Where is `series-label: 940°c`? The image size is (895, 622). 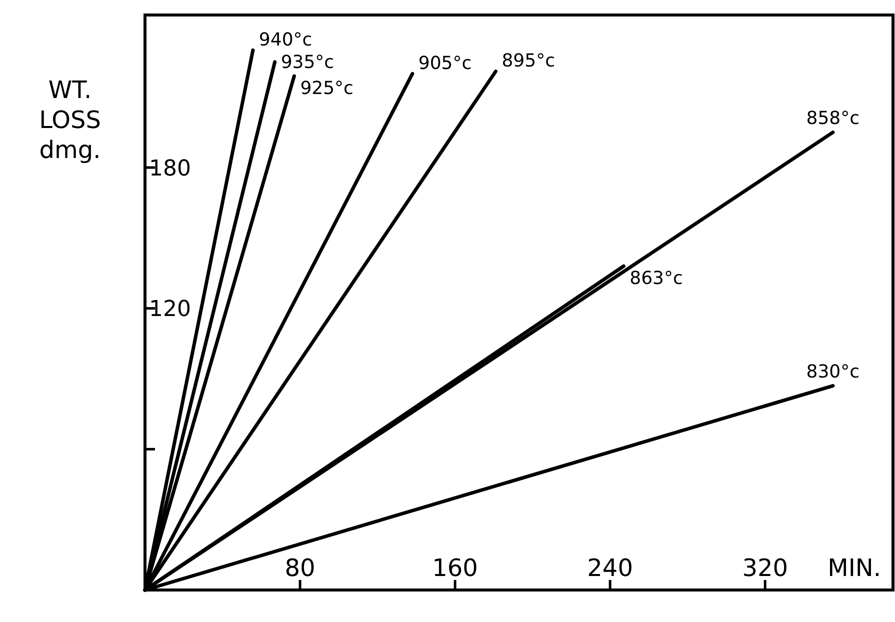
series-label: 940°c is located at coordinates (285, 40).